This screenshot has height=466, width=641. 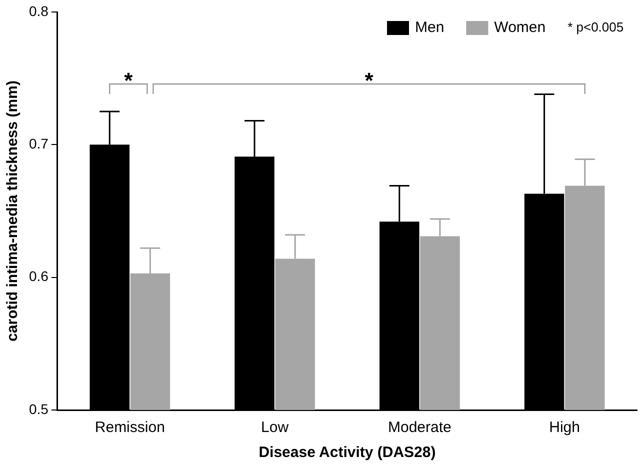 I want to click on annotation: * p<0.005, so click(x=596, y=27).